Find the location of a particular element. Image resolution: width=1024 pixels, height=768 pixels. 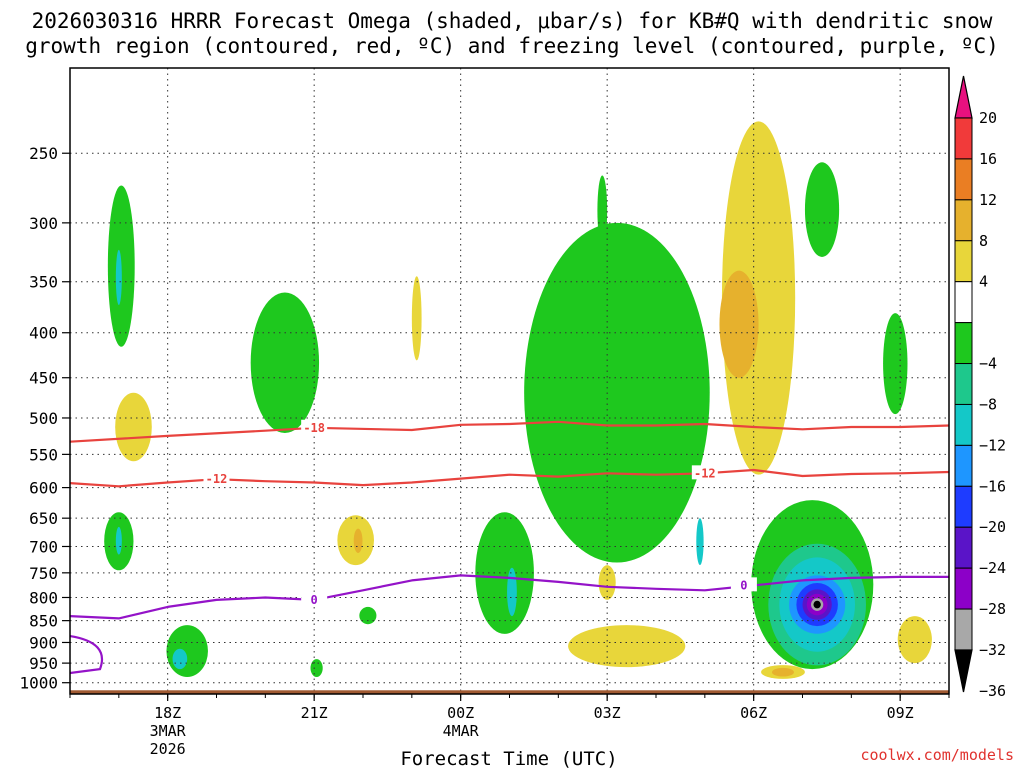

contour-label-2-1: 0 is located at coordinates (743, 585).